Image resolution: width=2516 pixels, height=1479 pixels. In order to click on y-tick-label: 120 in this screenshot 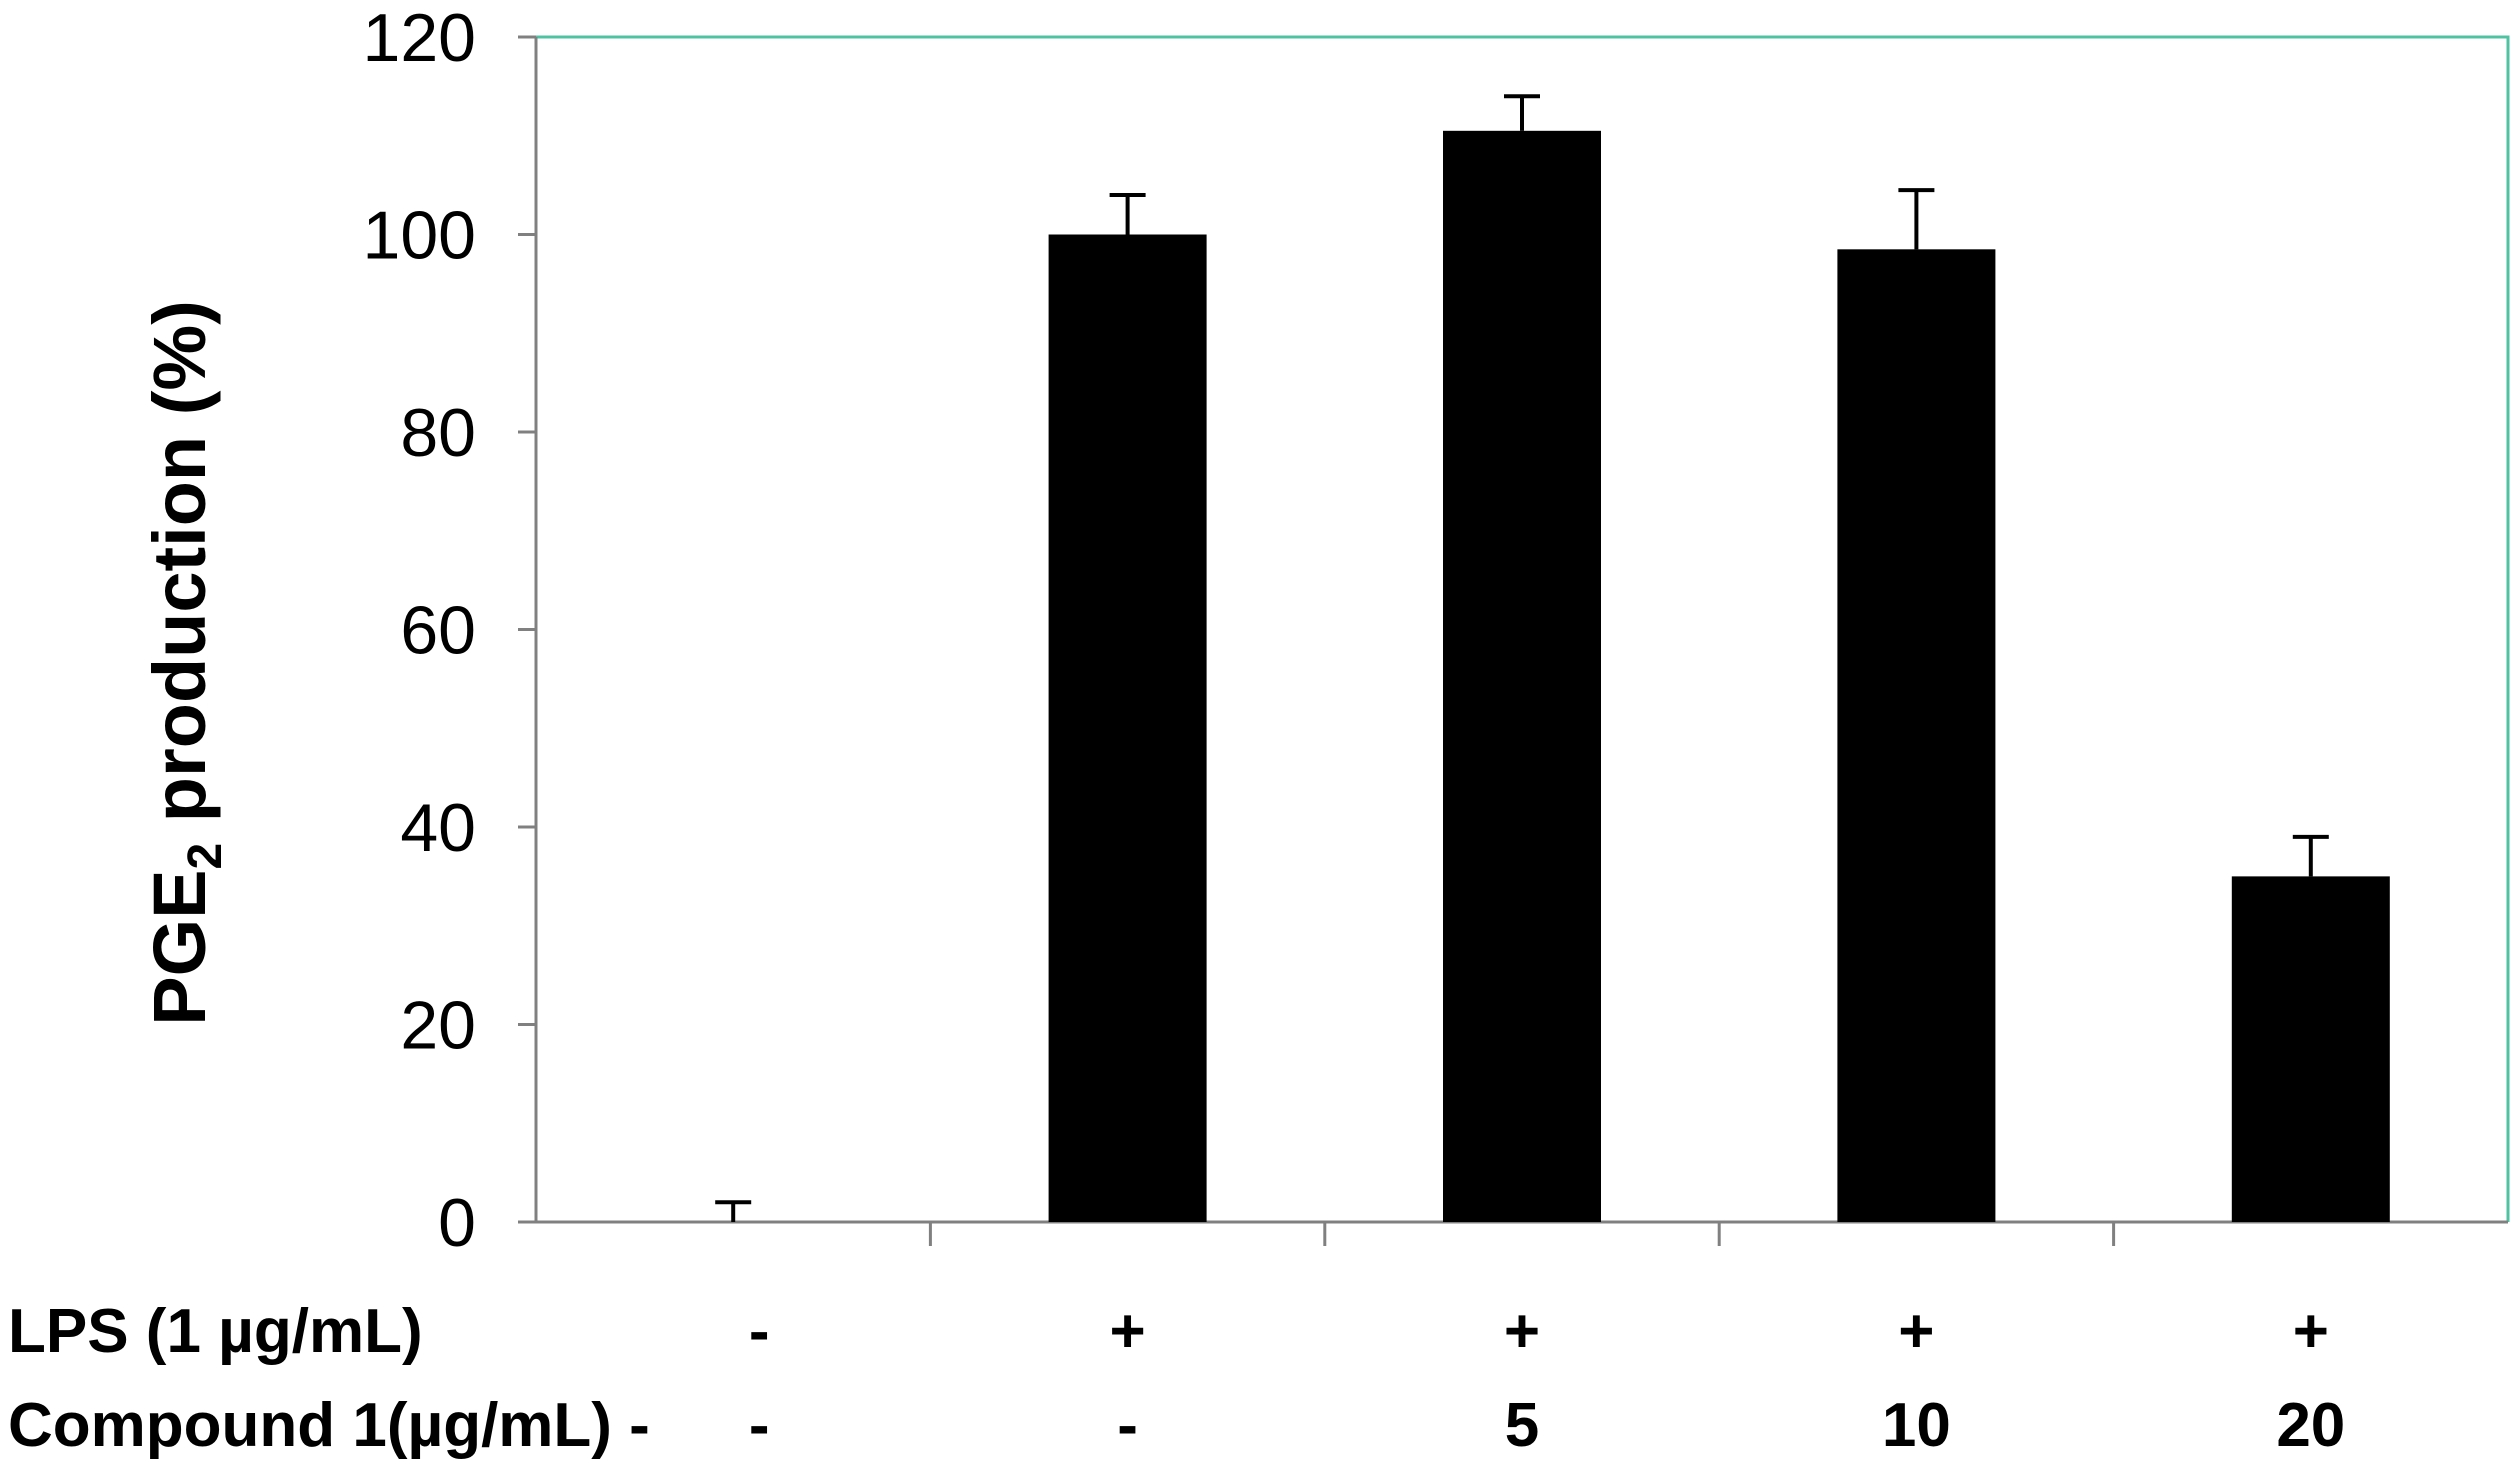, I will do `click(419, 38)`.